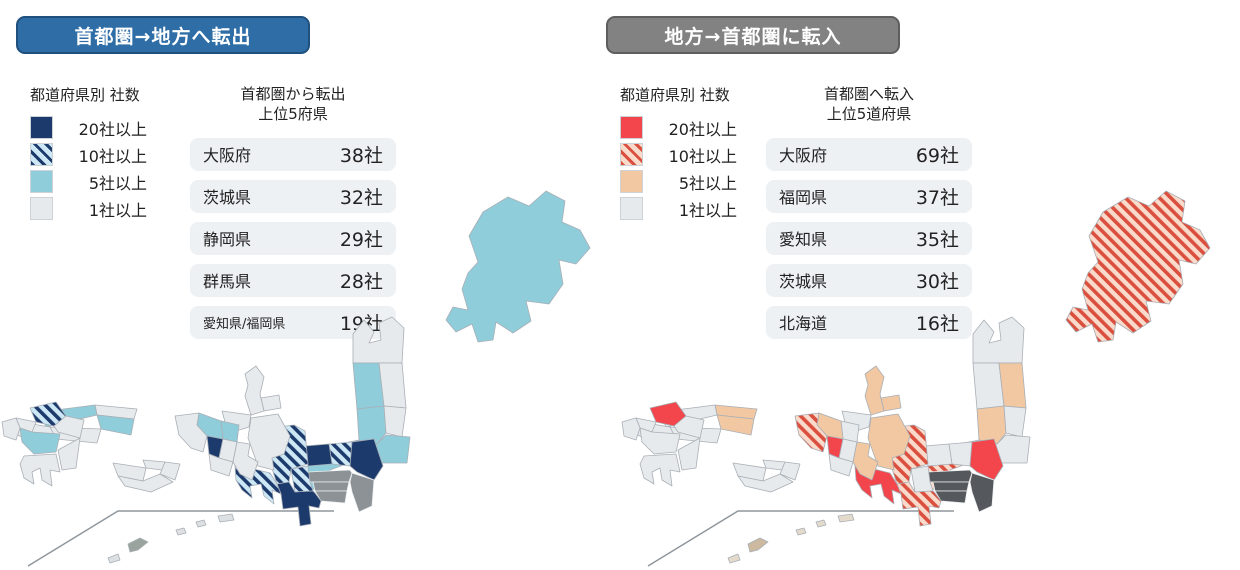 The height and width of the screenshot is (570, 1240). I want to click on legend-item: 20社以上, so click(695, 127).